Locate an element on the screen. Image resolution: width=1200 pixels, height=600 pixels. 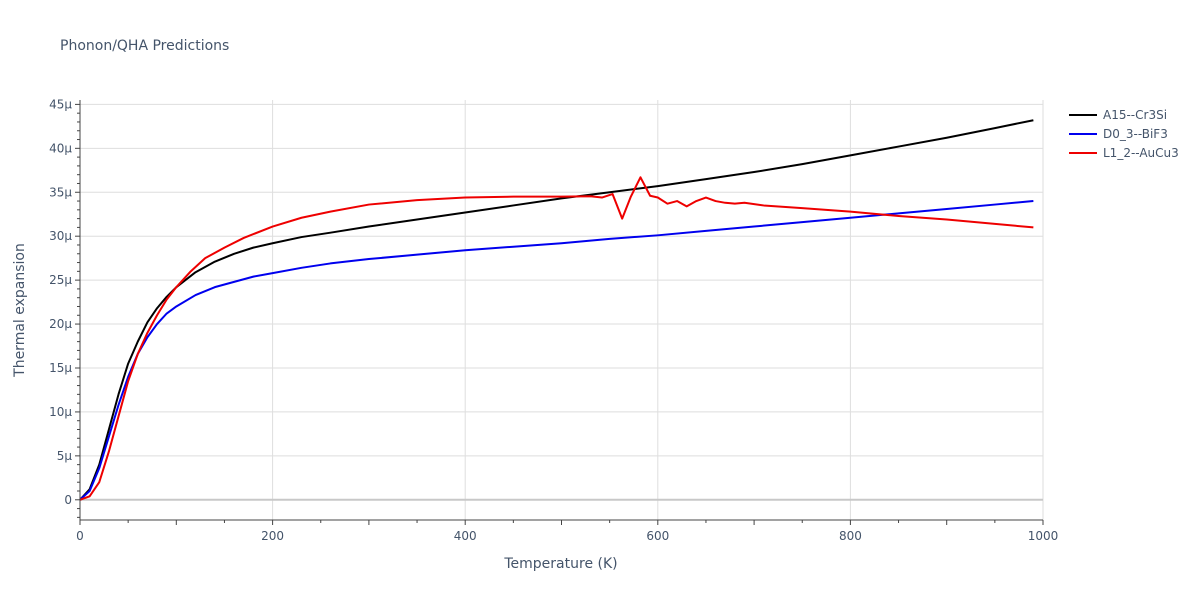
legend-item: D0_3--BiF3 is located at coordinates (1118, 134).